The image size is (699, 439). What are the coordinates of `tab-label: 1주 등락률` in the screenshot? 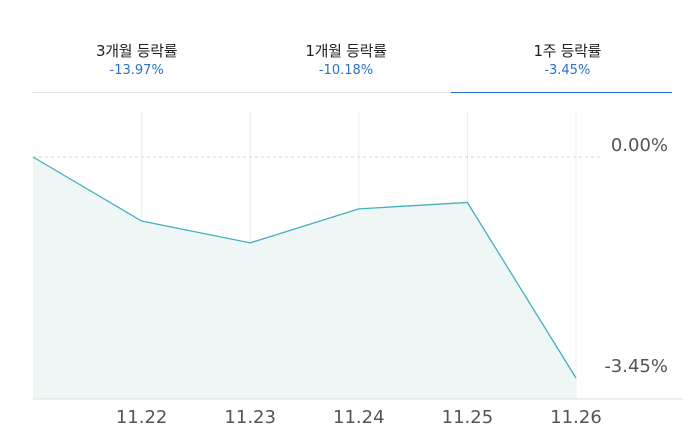 It's located at (567, 51).